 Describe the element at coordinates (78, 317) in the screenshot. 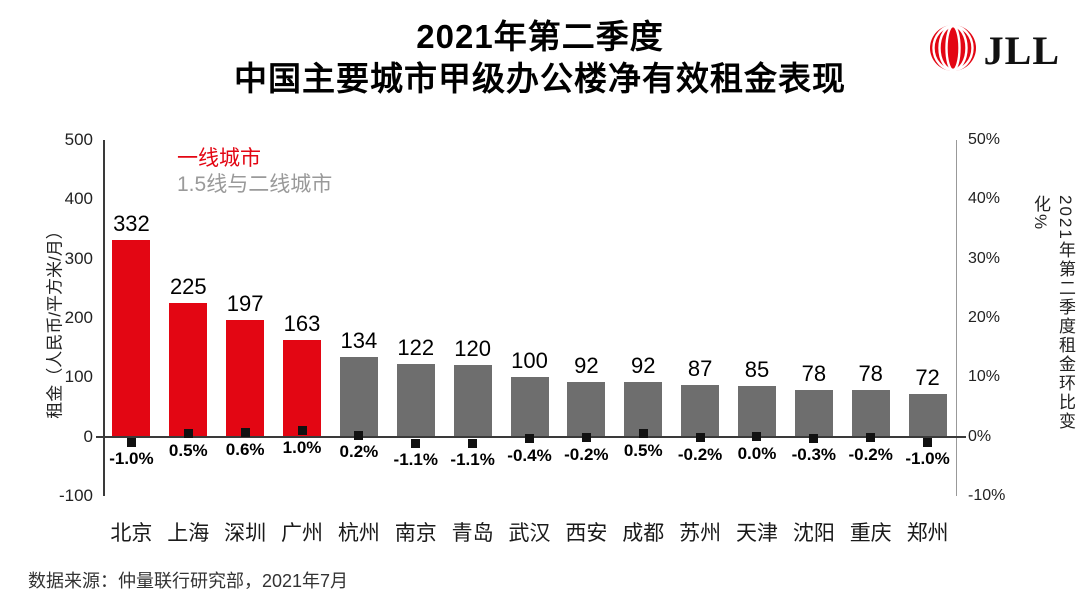

I see `y-tick-left: 200` at that location.